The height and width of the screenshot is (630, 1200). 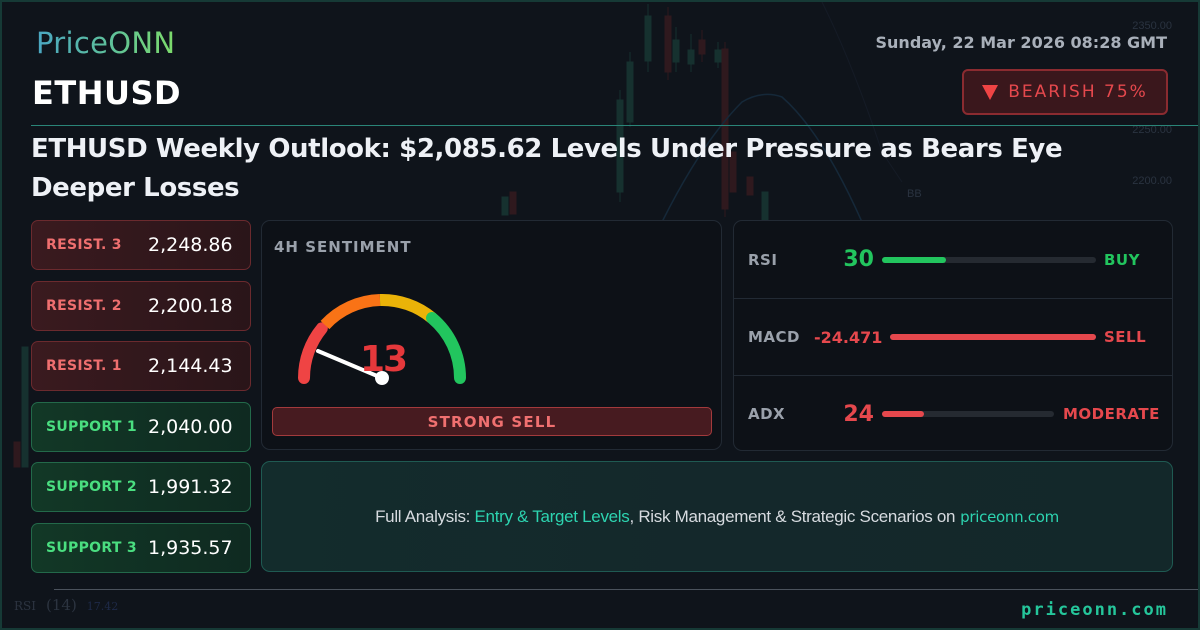 I want to click on rsi-value: 17.42, so click(x=102, y=606).